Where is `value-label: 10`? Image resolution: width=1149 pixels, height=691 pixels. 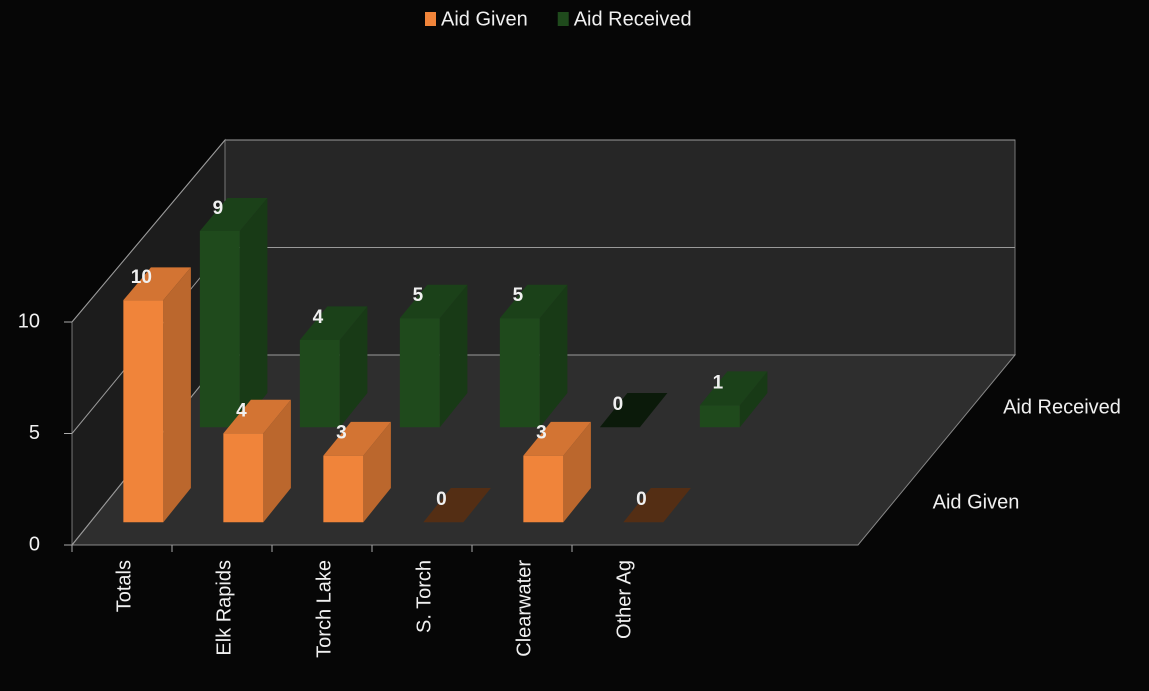
value-label: 10 is located at coordinates (141, 277).